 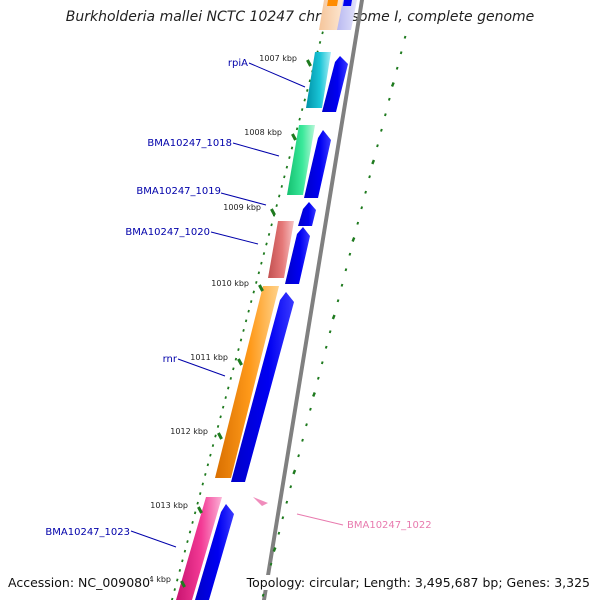 I want to click on feature-rnr, so click(x=247, y=382).